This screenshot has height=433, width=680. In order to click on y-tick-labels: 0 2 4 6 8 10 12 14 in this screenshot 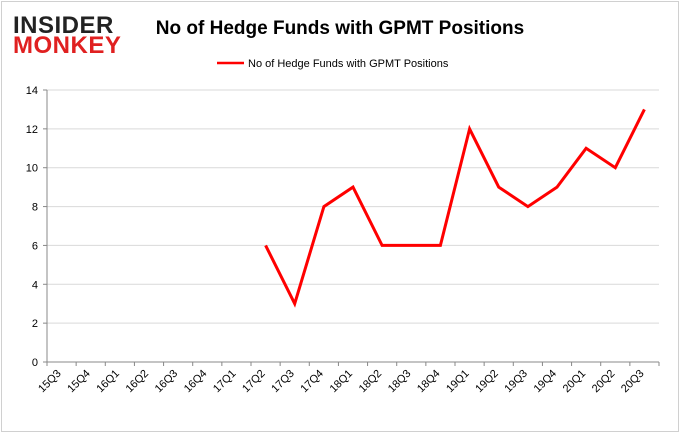, I will do `click(32, 227)`.